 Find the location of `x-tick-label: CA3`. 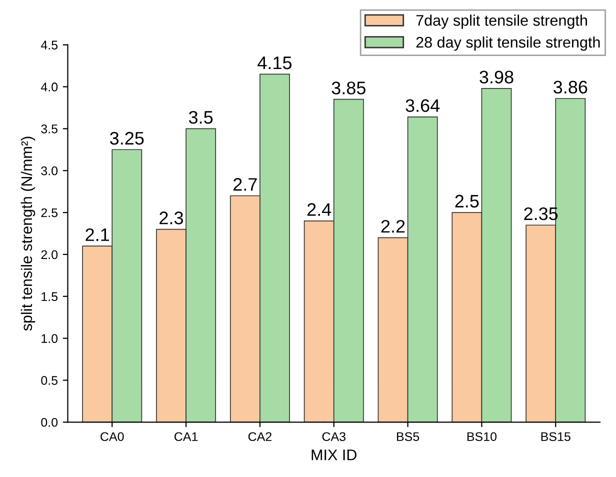

x-tick-label: CA3 is located at coordinates (334, 437).